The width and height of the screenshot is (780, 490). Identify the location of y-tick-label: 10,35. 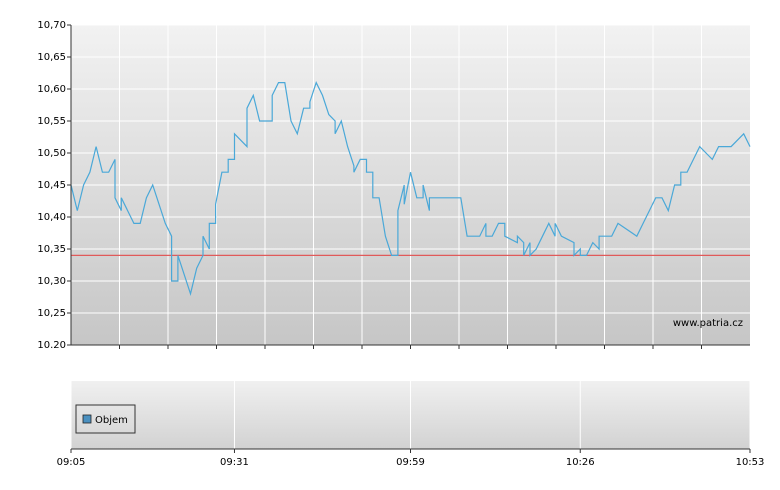
(51, 249).